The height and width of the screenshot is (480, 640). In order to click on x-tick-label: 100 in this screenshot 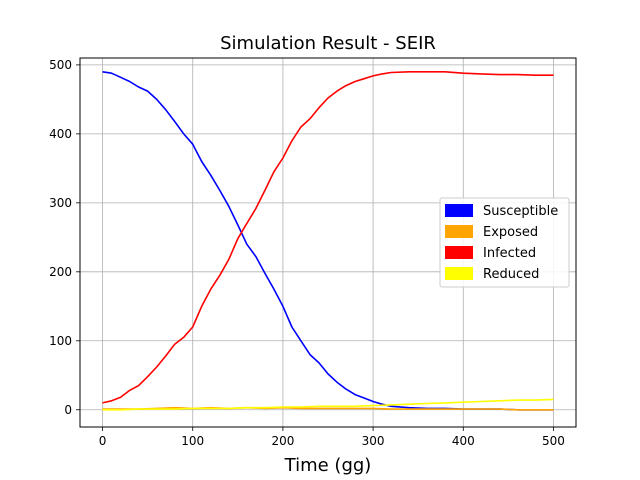, I will do `click(192, 441)`.